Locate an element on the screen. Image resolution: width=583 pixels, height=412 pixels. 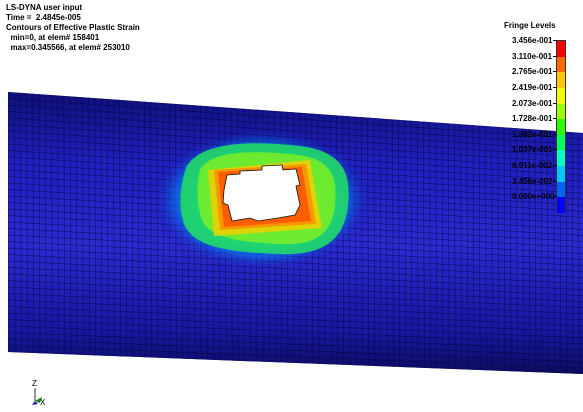
fringe-level-label: 0.000e+000 is located at coordinates (533, 197).